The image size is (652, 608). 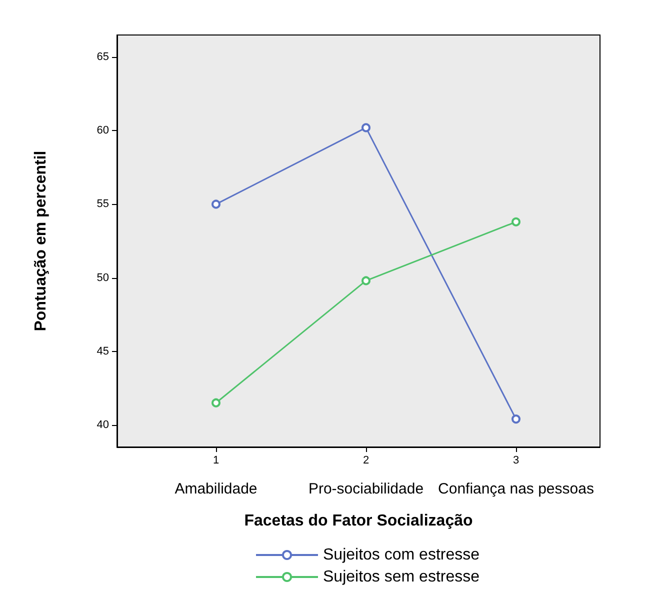 What do you see at coordinates (102, 57) in the screenshot?
I see `y-tick-label: 65` at bounding box center [102, 57].